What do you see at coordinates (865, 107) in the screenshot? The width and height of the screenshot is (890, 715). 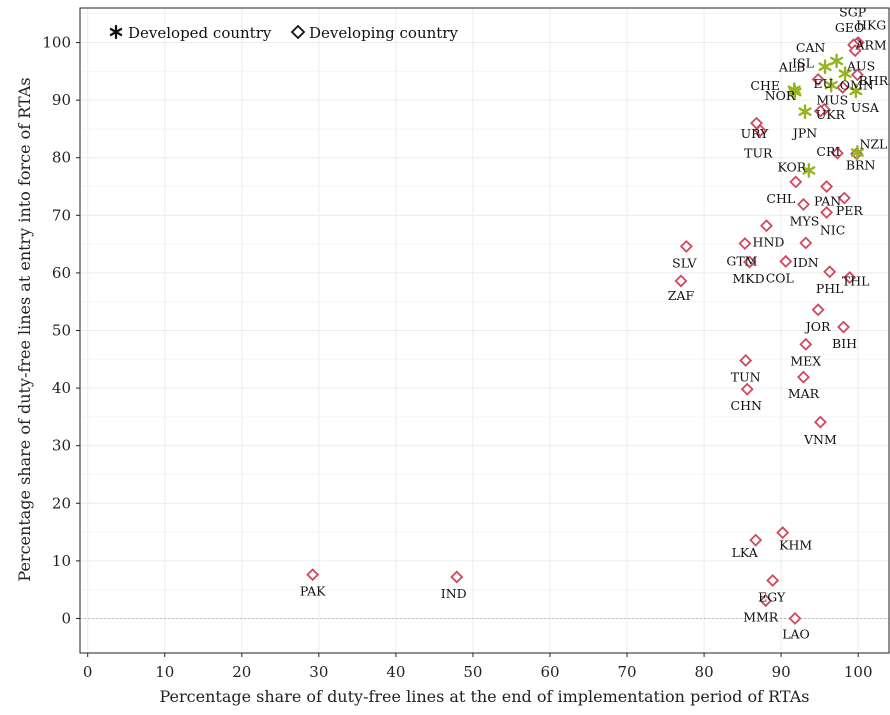 I see `point-label-usa: USA` at bounding box center [865, 107].